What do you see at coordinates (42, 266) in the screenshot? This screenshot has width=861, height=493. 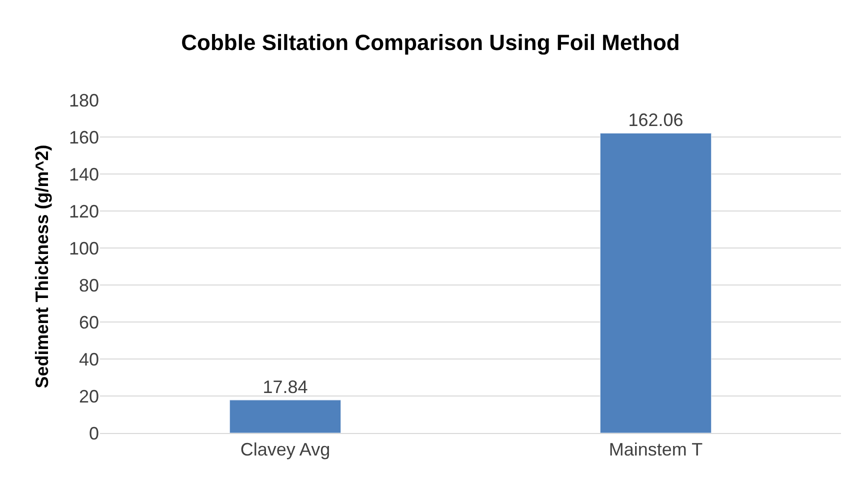 I see `y-axis-title: Sediment Thickness (g/m^2)` at bounding box center [42, 266].